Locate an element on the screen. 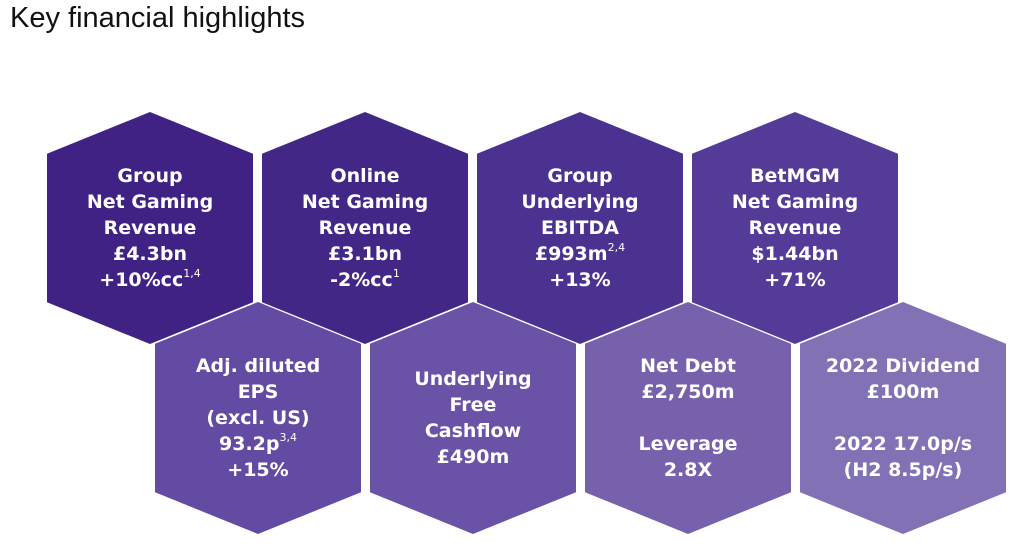 This screenshot has height=560, width=1024. hex-group-ebitda: Group Underlying EBITDA £993m2,4 +13% is located at coordinates (580, 228).